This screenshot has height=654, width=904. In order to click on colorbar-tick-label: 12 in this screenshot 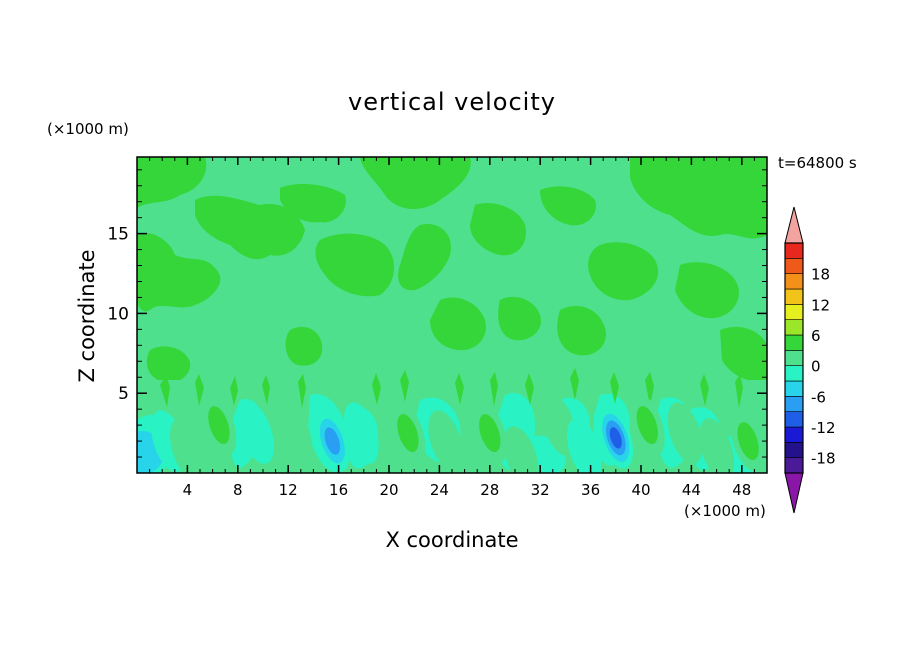, I will do `click(820, 305)`.